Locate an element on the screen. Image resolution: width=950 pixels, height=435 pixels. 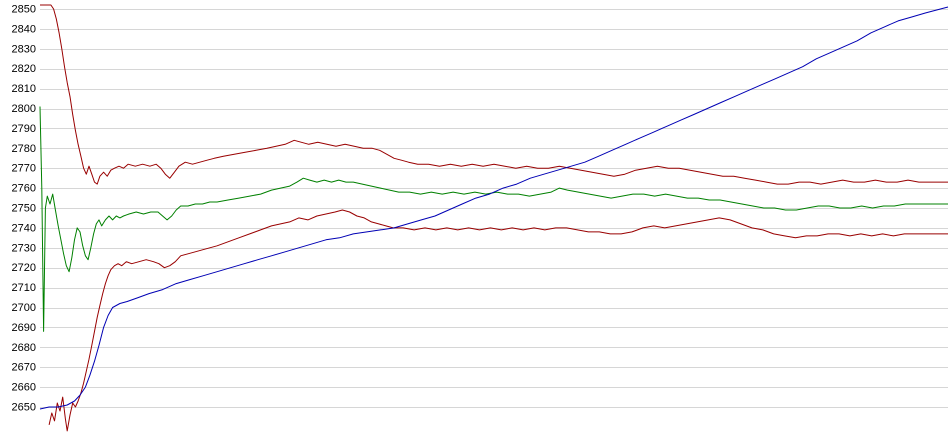
y-axis-tick-label: 2810 is located at coordinates (24, 89).